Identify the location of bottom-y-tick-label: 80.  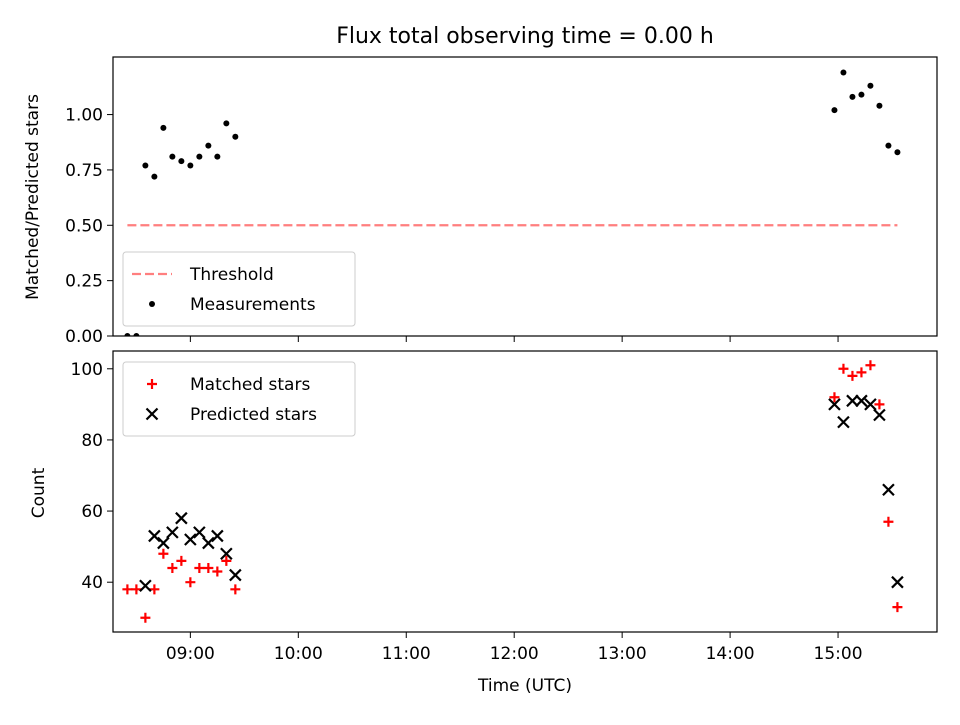
(92, 441).